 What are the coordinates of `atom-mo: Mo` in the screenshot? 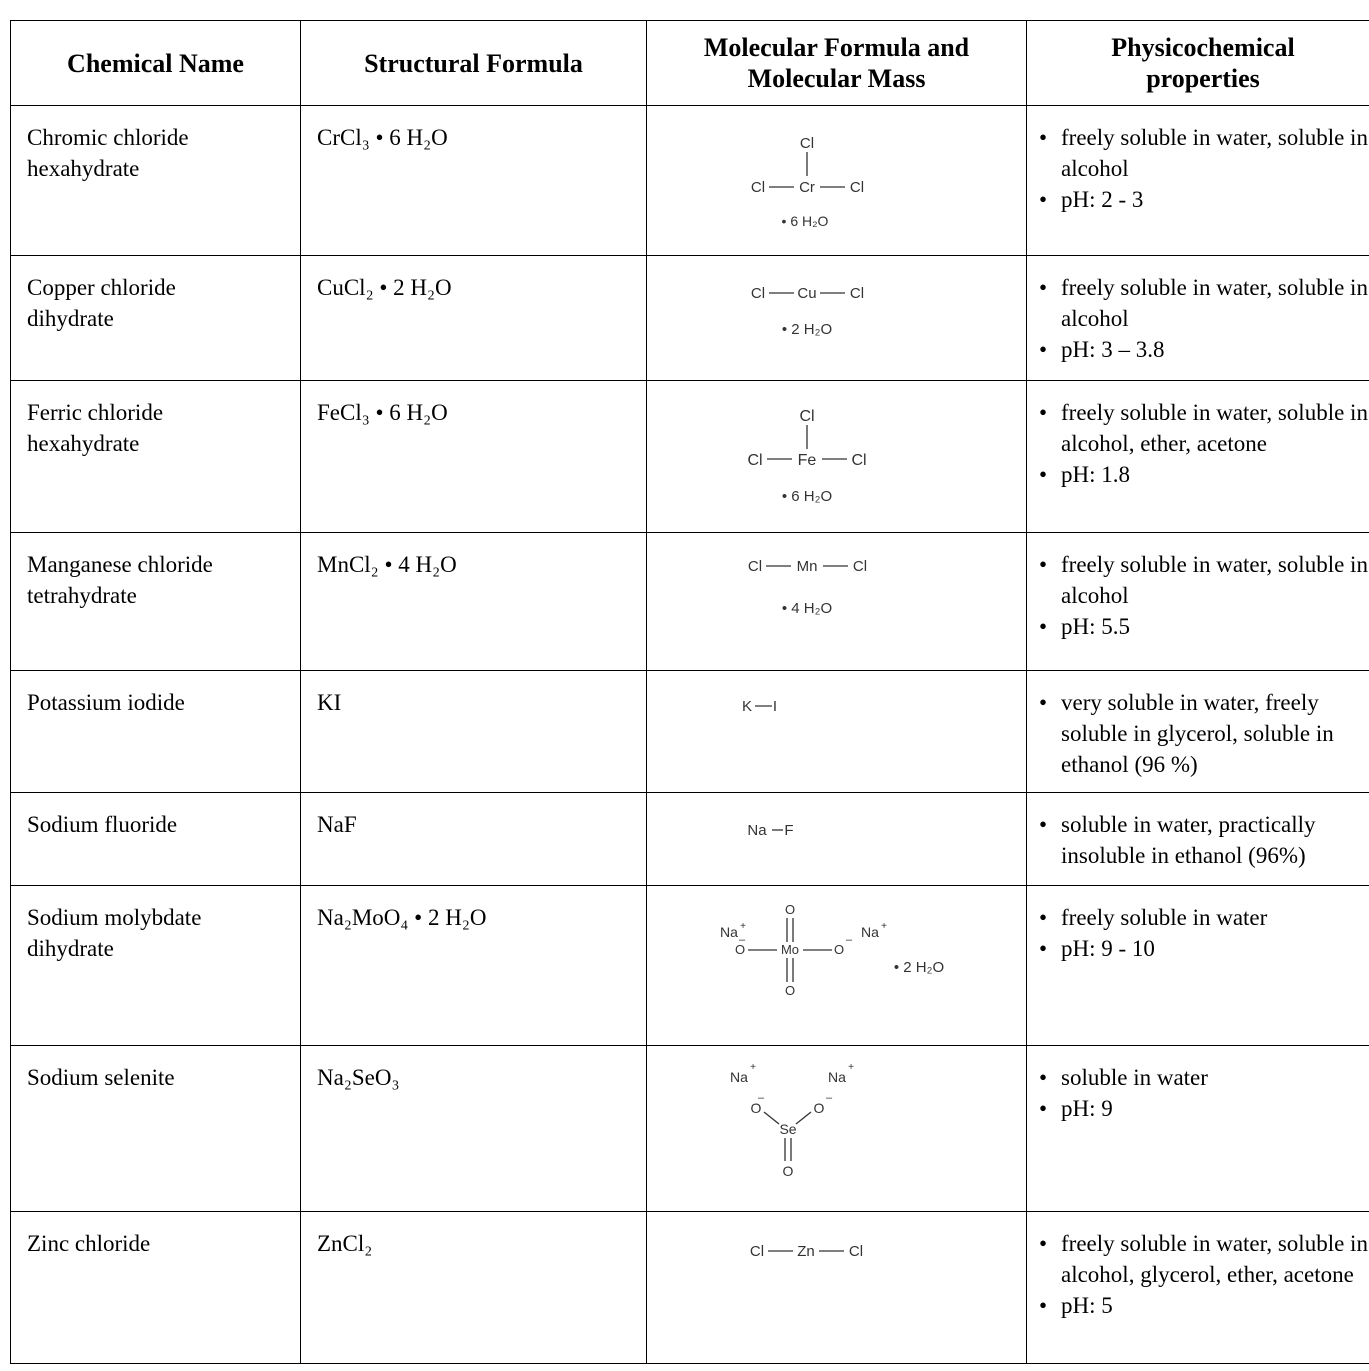 It's located at (790, 949).